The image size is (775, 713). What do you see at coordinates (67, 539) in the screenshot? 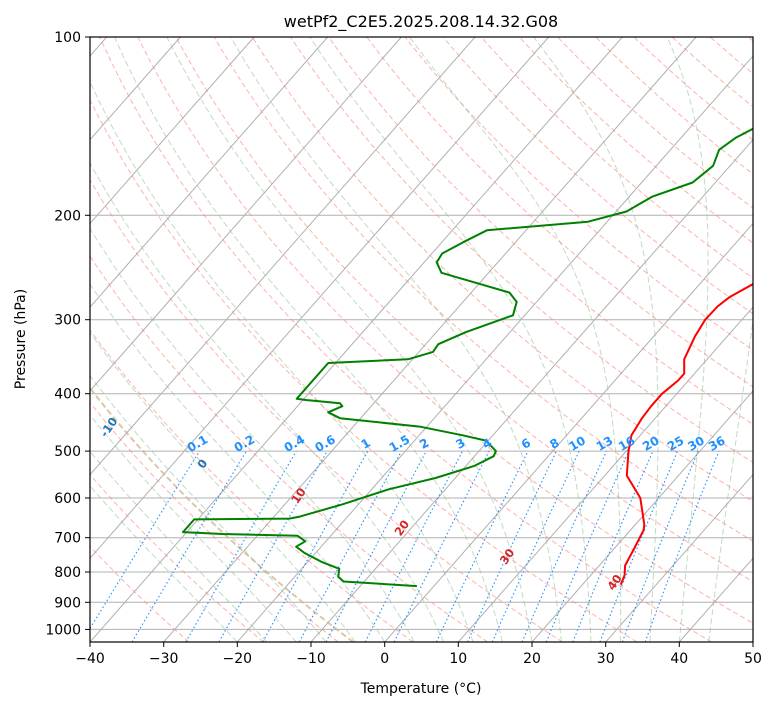
I see `y-tick-label: 700` at bounding box center [67, 539].